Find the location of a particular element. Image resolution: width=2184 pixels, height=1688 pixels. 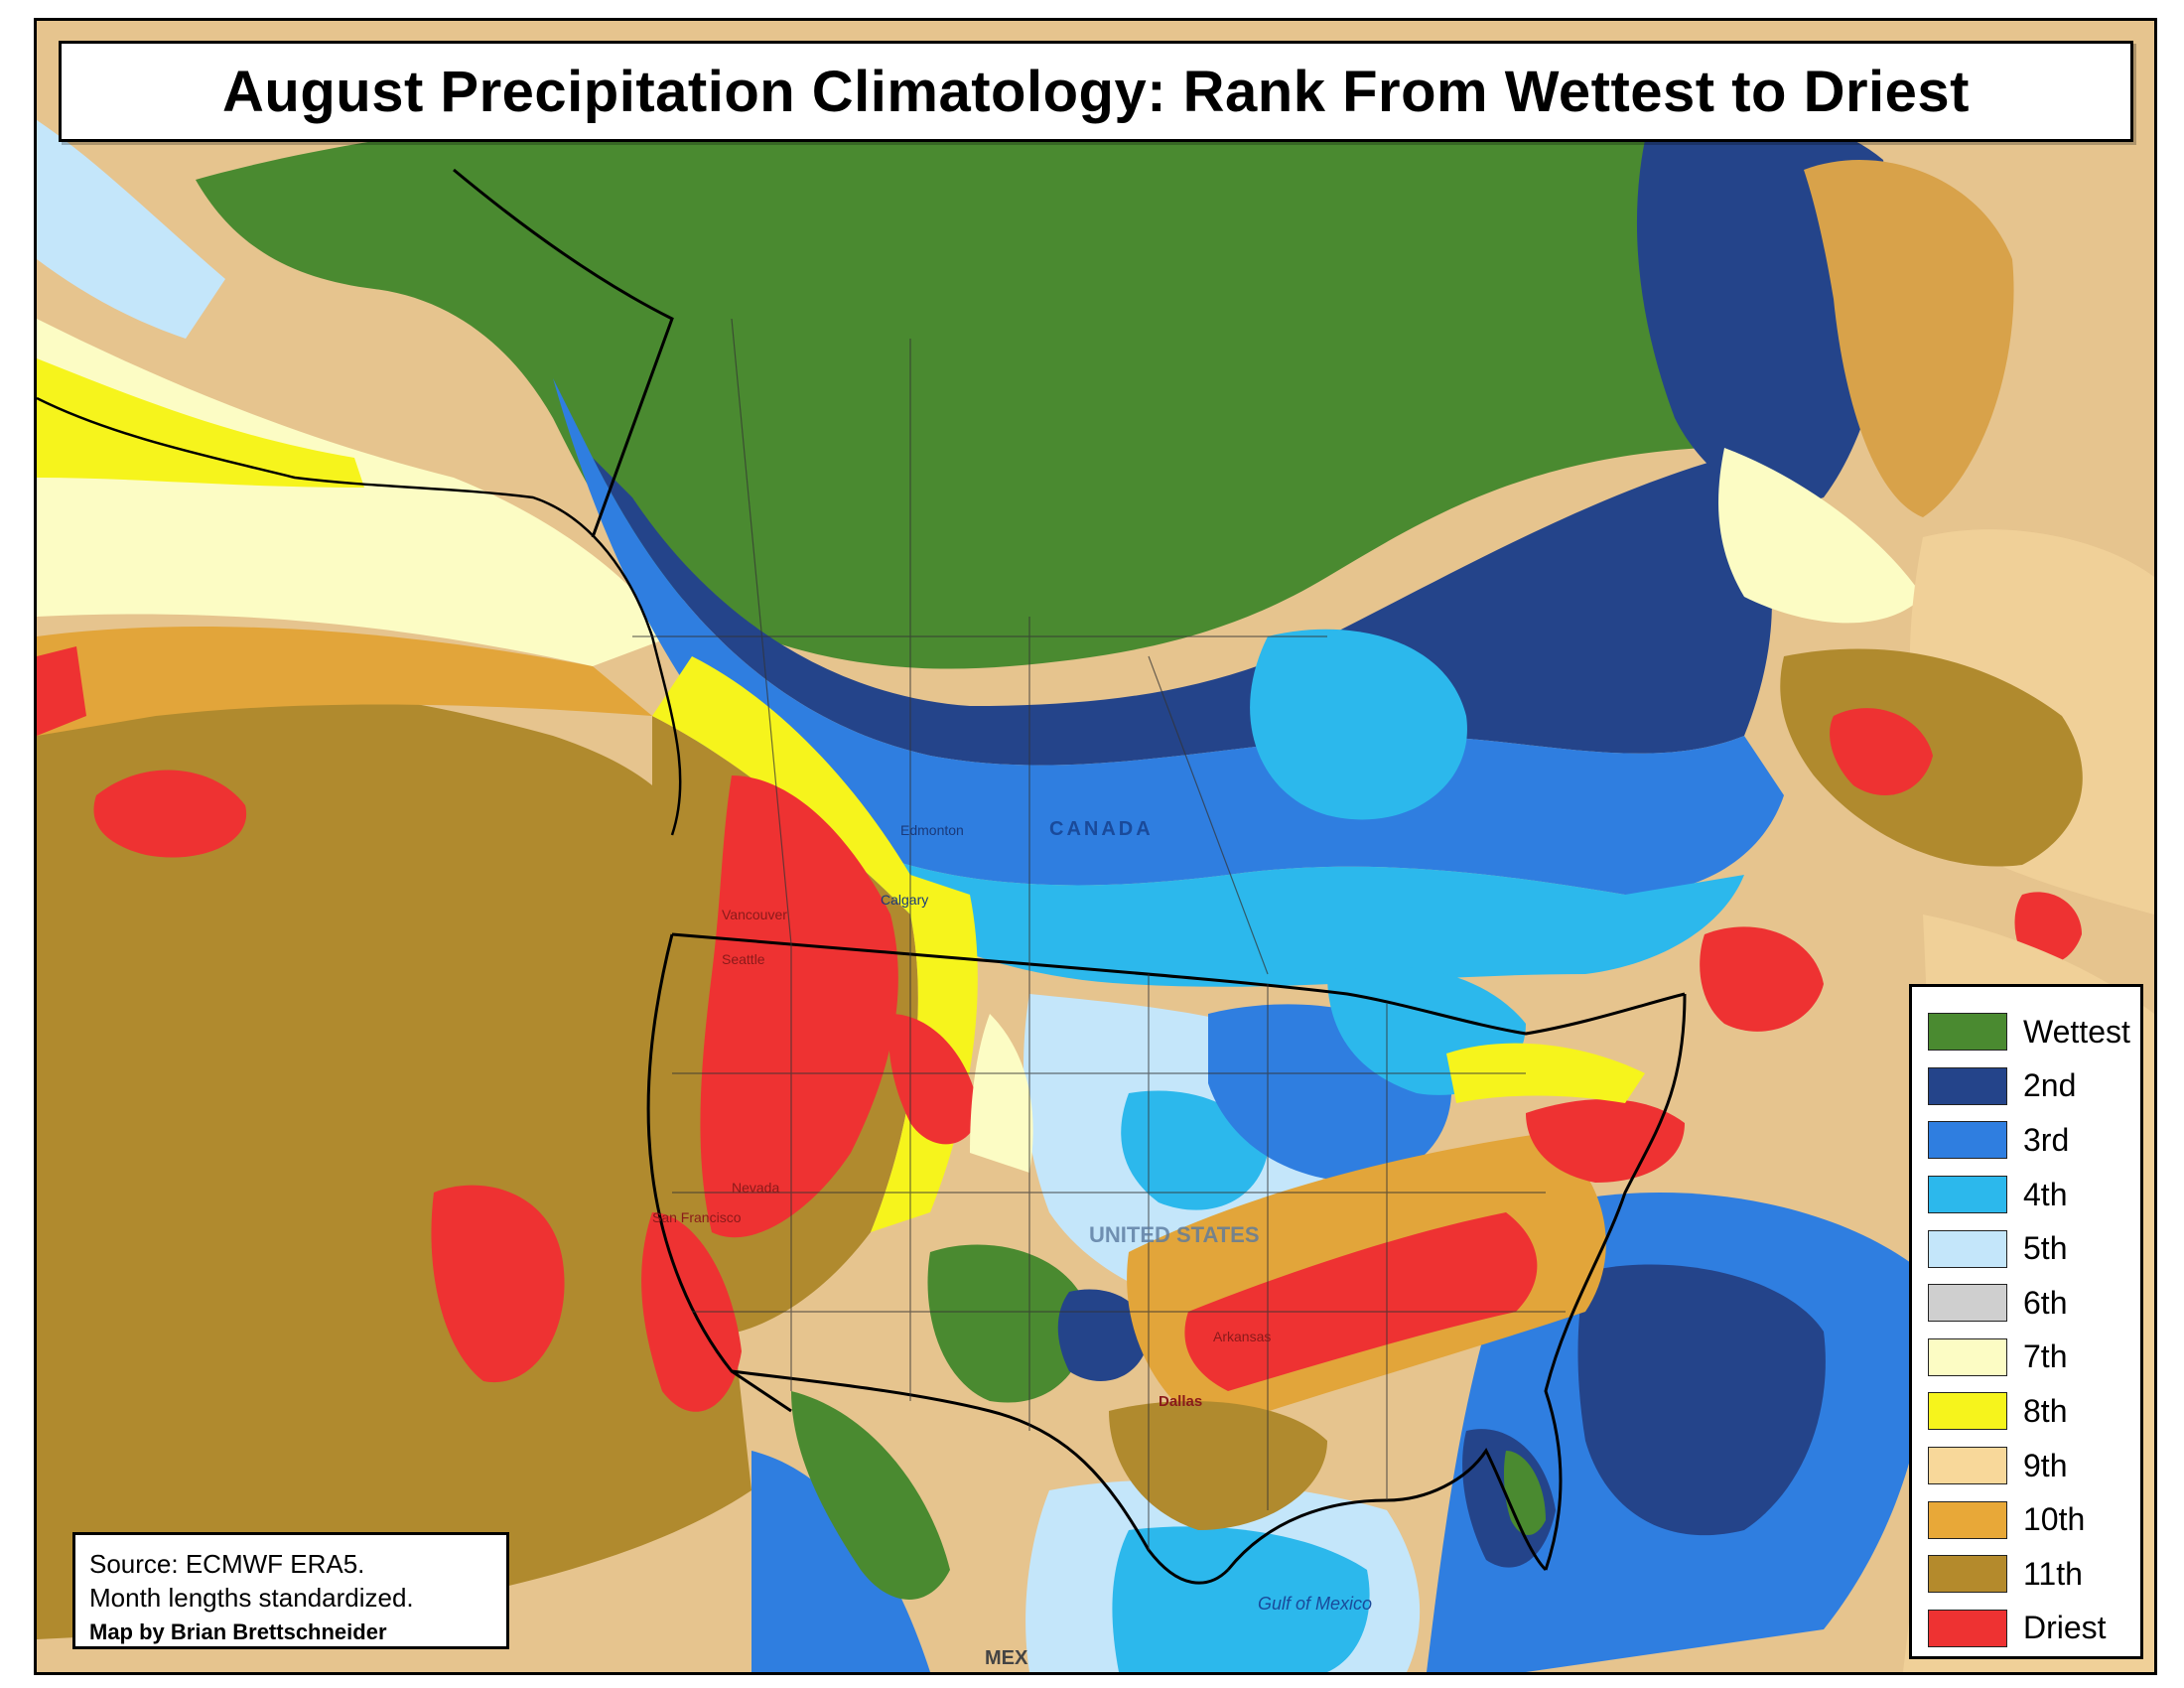

legend: Wettest 2nd 3rd 4th 5th 6th 7th 8th is located at coordinates (2026, 1321).